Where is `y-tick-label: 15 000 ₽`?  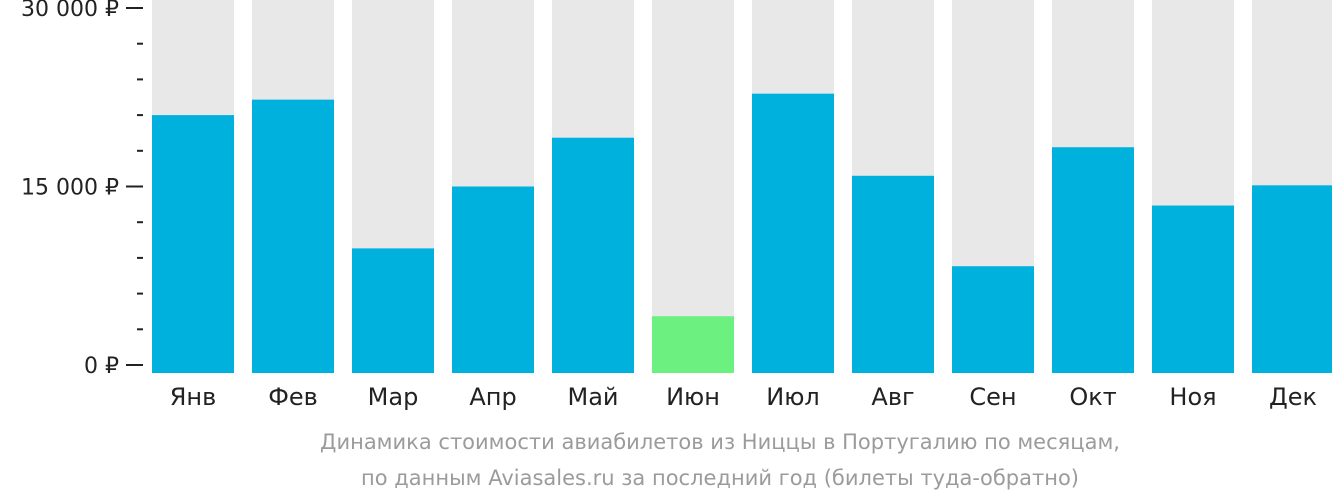
y-tick-label: 15 000 ₽ is located at coordinates (70, 188).